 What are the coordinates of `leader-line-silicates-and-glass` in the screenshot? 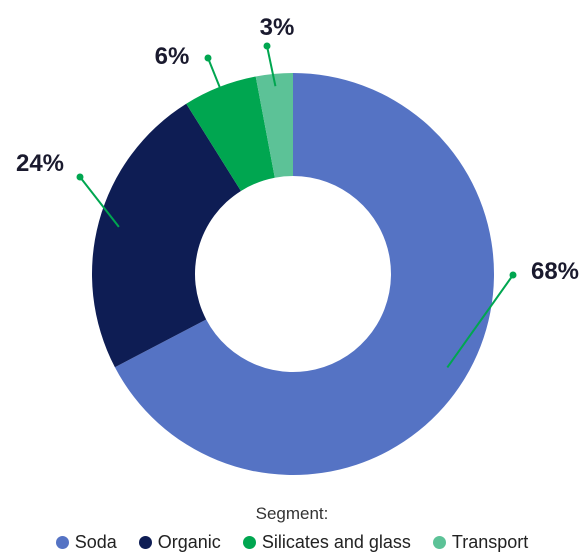 It's located at (216, 78).